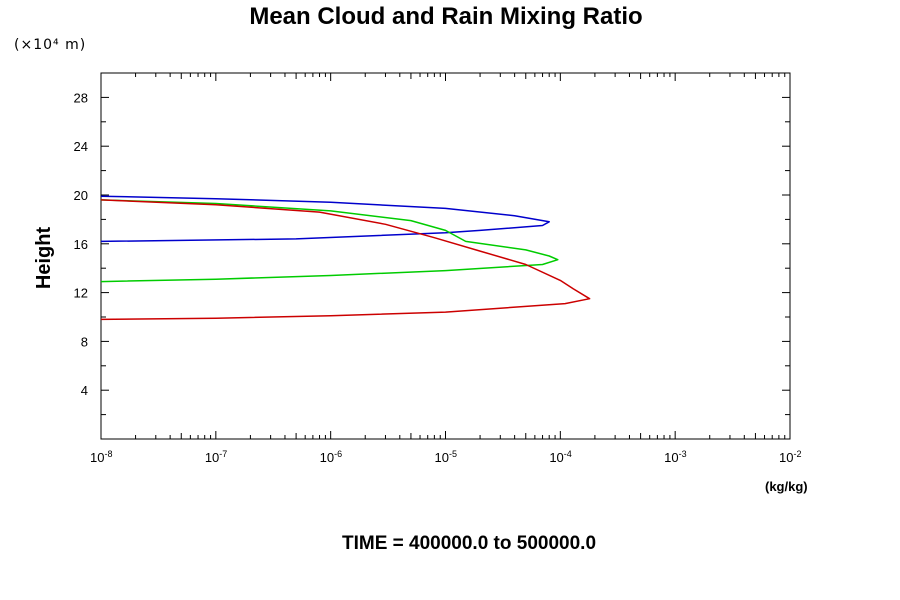 Image resolution: width=900 pixels, height=600 pixels. What do you see at coordinates (216, 457) in the screenshot?
I see `x-tick-label: 10⁻⁷` at bounding box center [216, 457].